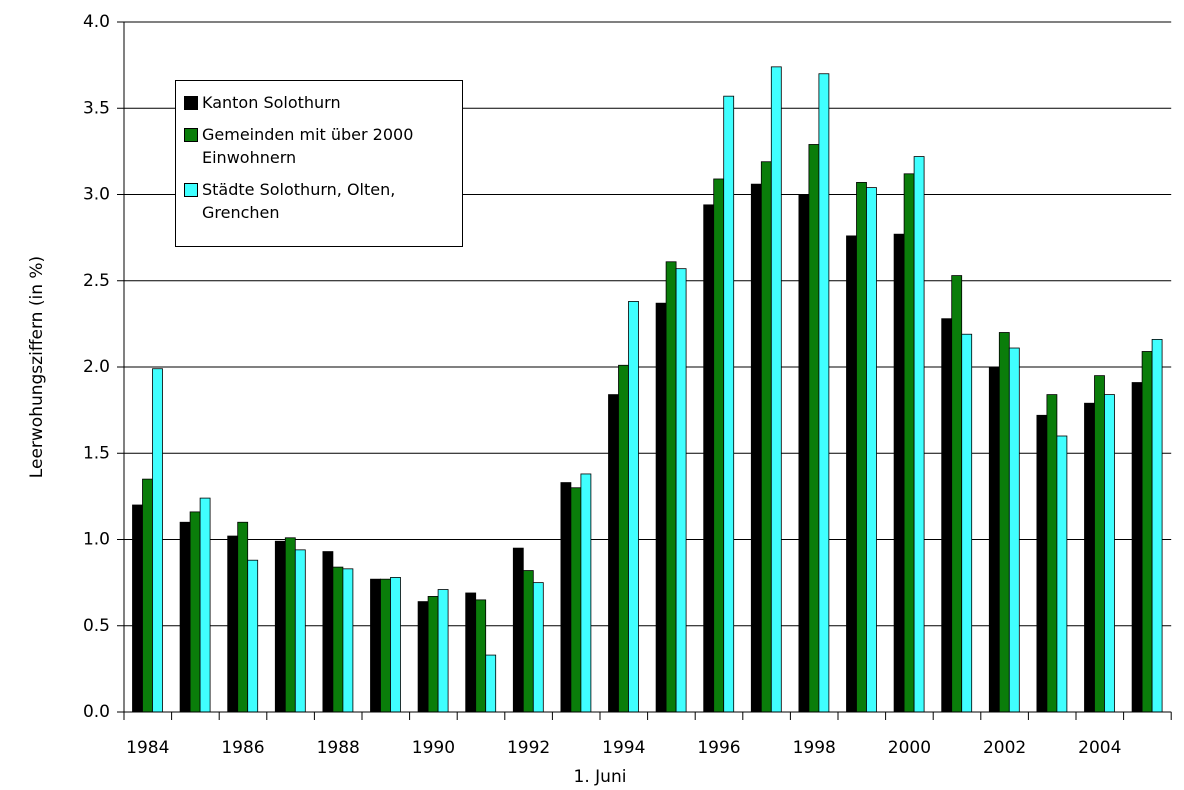  I want to click on x-tick-label: 1984, so click(147, 748).